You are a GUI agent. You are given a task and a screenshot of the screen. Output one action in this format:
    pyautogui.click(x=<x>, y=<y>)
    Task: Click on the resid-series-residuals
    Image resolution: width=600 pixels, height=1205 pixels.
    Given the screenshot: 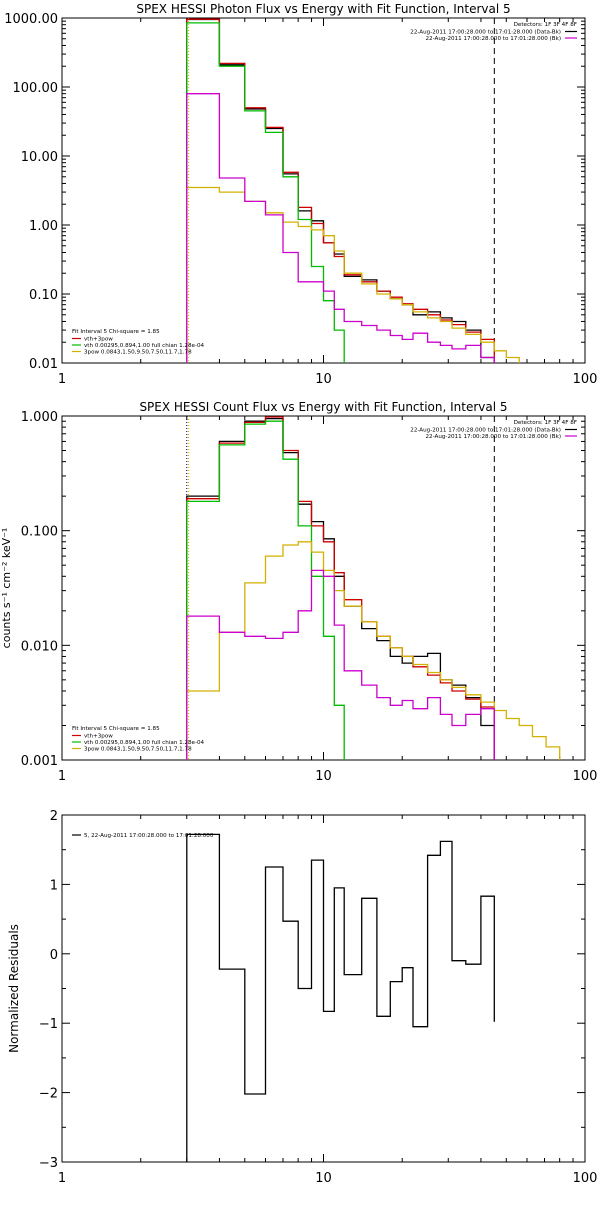 What is the action you would take?
    pyautogui.click(x=340, y=997)
    